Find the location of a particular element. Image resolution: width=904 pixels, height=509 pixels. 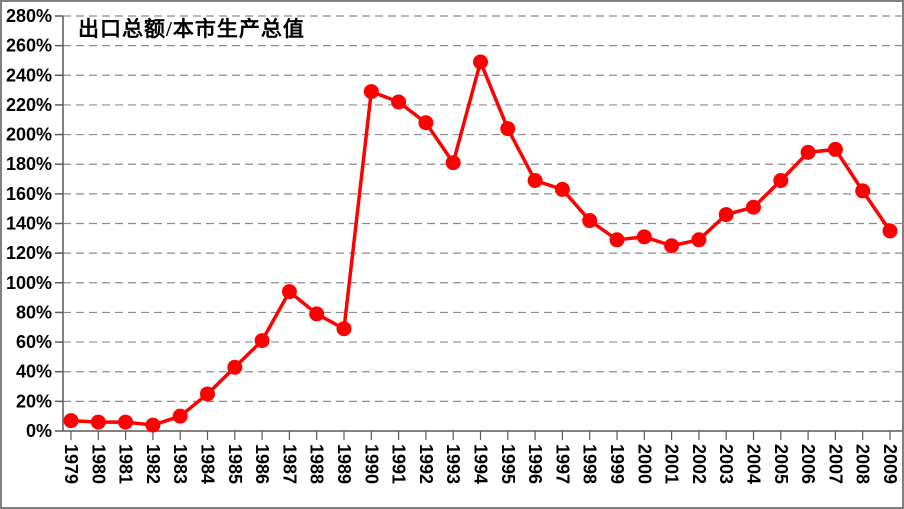

x-tick-label: 1995 is located at coordinates (508, 464).